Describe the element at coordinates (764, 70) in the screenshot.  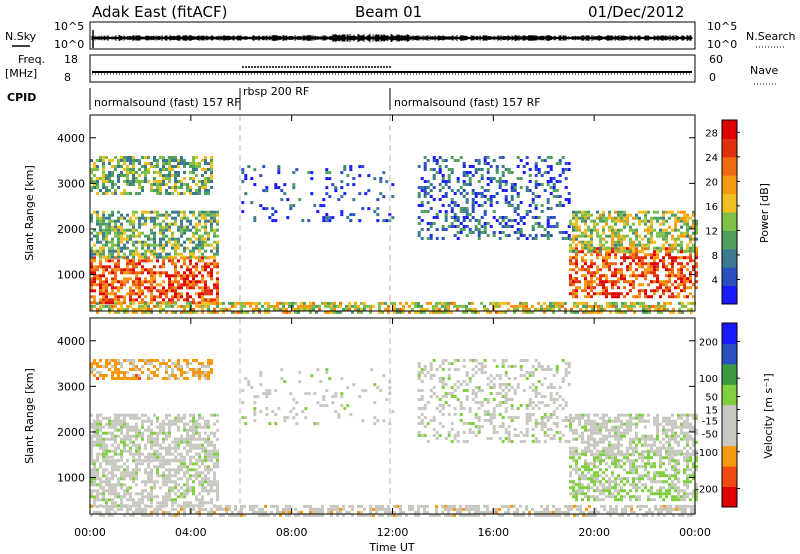
I see `nave-label: Nave` at that location.